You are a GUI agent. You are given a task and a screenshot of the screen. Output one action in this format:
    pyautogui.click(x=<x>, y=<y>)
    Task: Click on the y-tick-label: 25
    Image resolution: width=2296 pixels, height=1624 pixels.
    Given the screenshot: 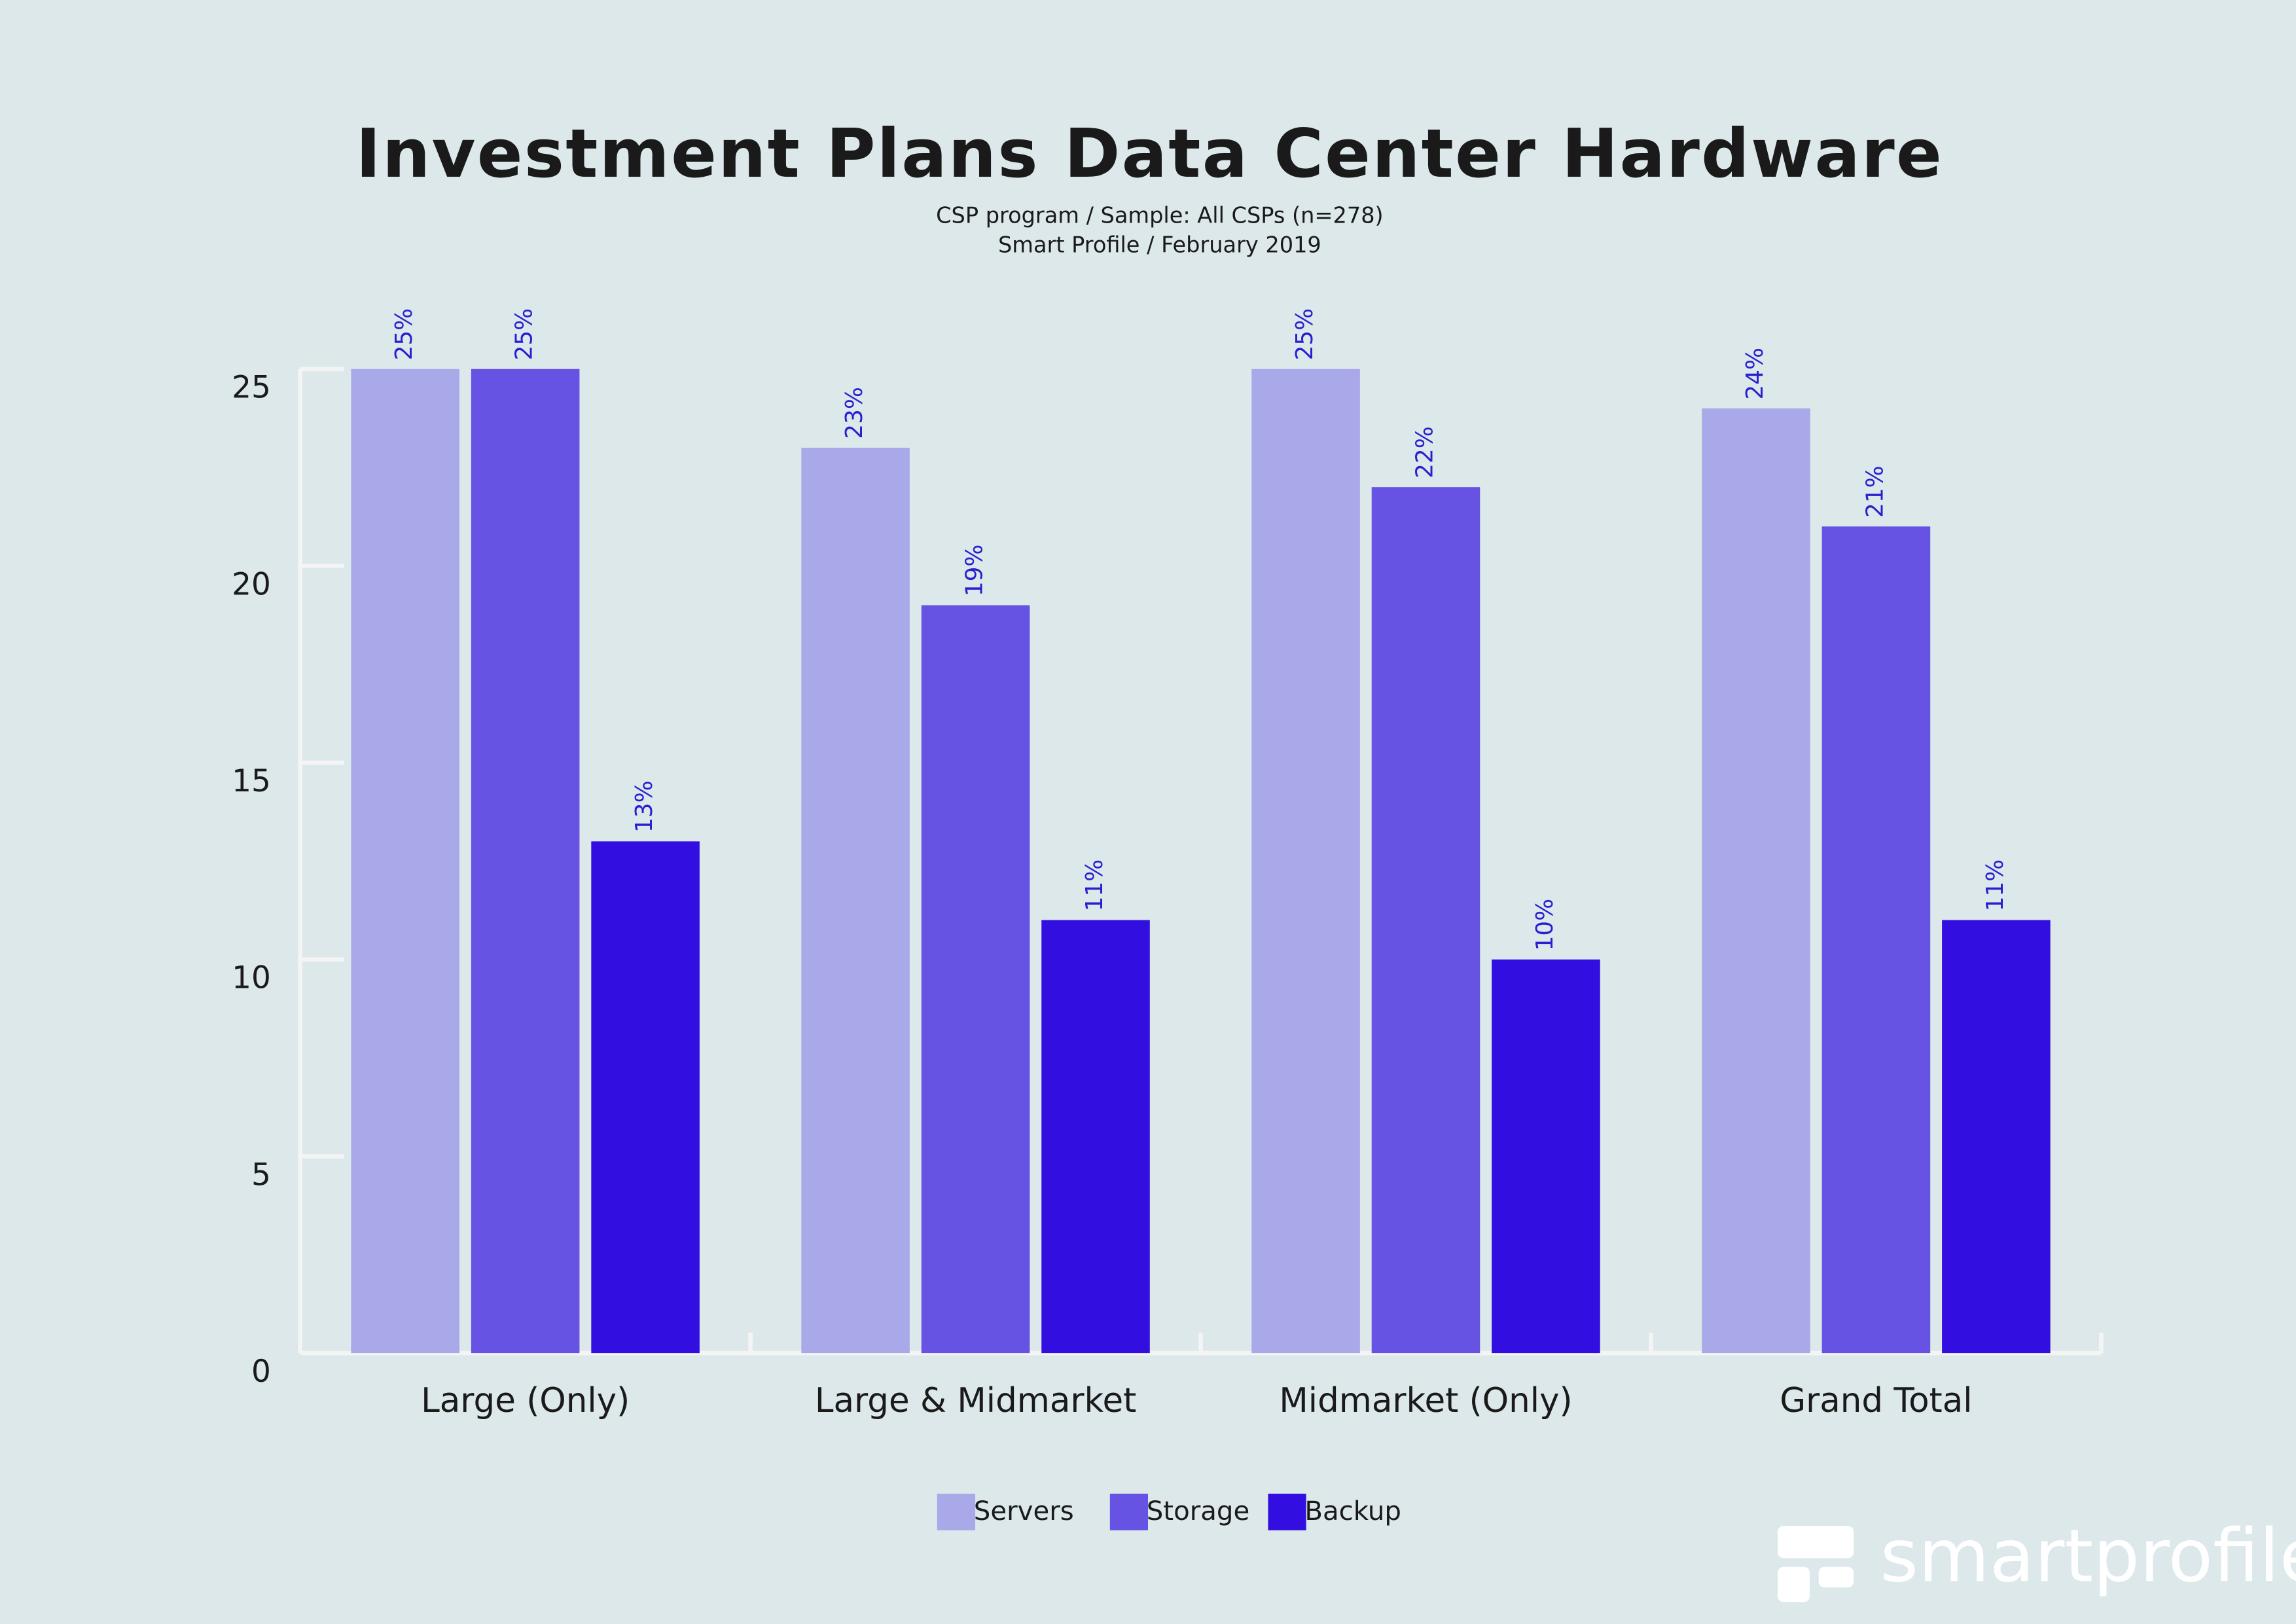 What is the action you would take?
    pyautogui.click(x=251, y=388)
    